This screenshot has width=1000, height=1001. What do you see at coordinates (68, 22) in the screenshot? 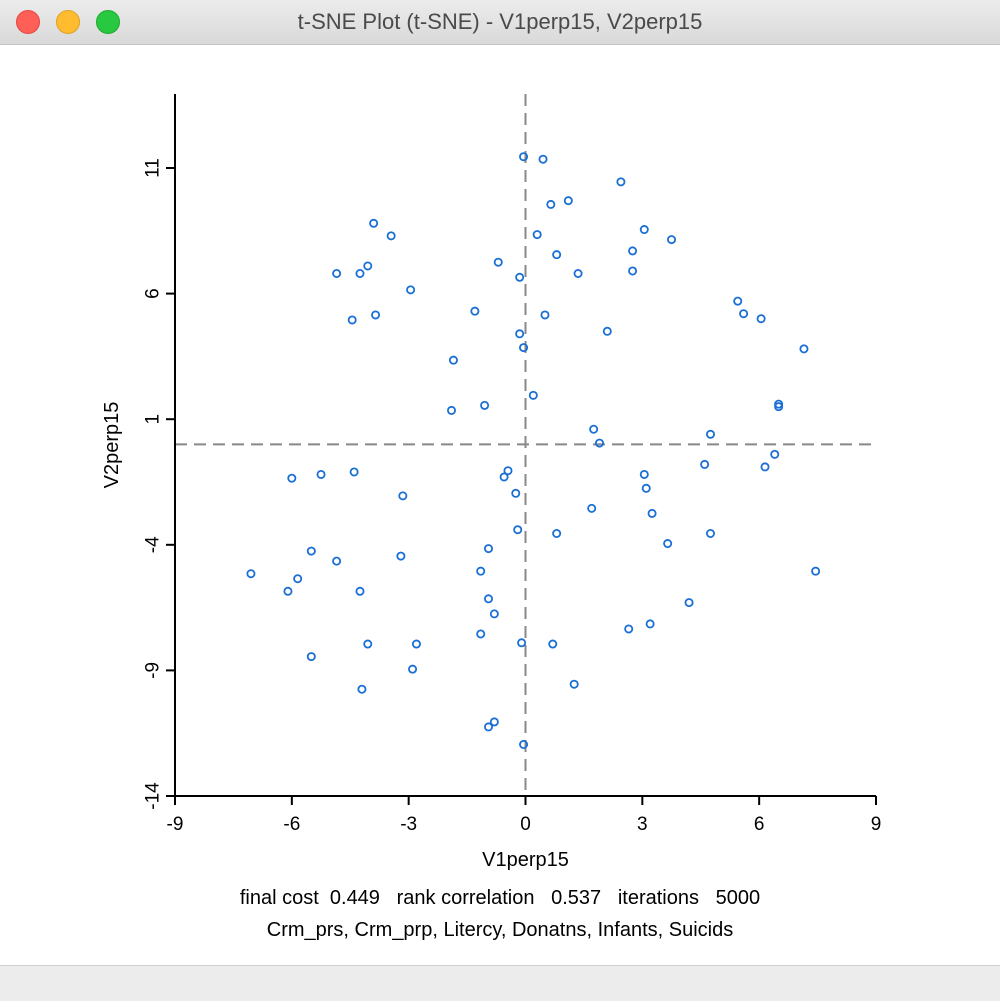
I see `minimize-button` at bounding box center [68, 22].